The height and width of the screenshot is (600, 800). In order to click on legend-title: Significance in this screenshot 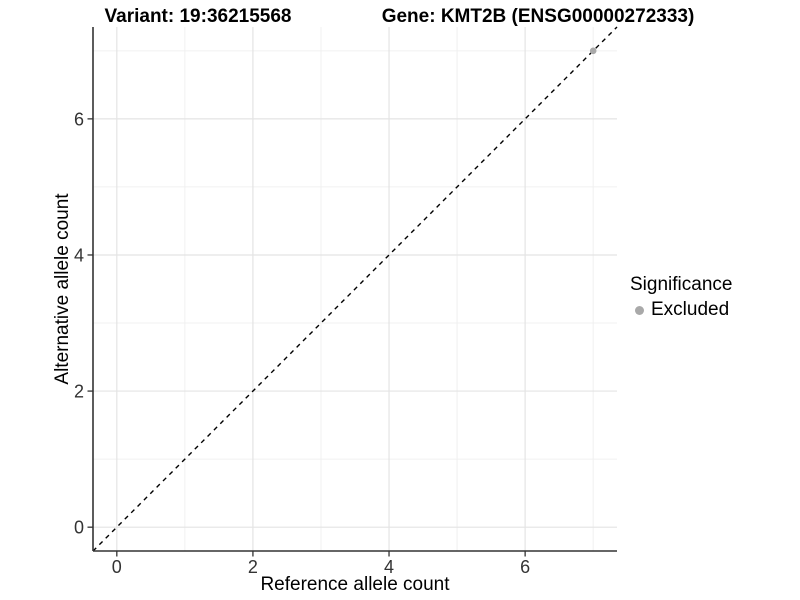, I will do `click(681, 284)`.